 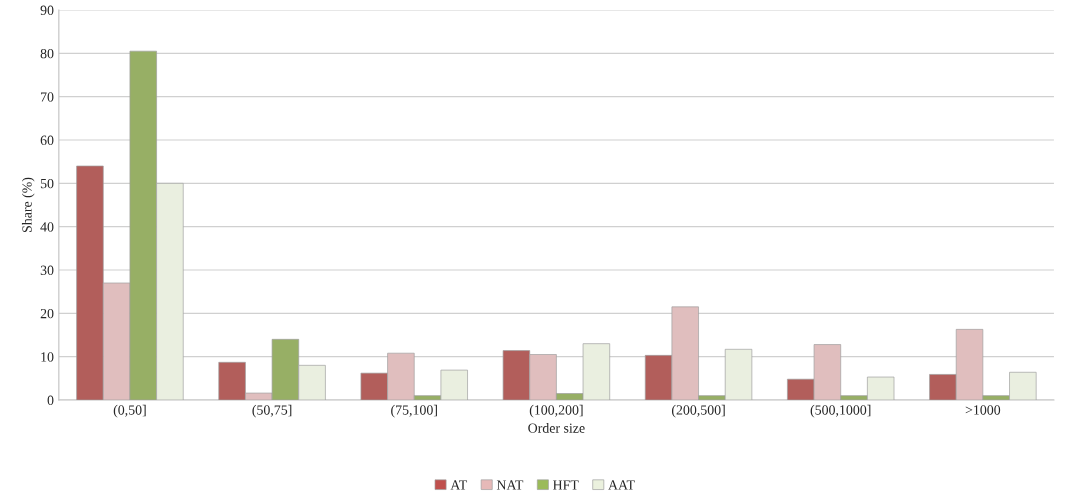 I want to click on legend-label: NAT, so click(x=510, y=485).